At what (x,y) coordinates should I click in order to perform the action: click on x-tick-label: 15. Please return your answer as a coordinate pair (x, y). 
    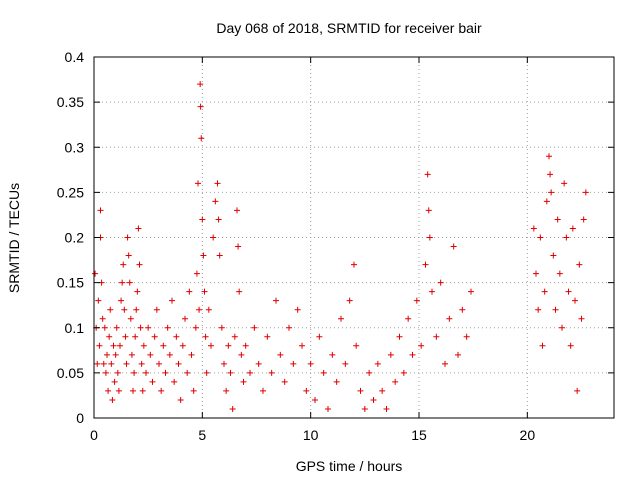
    Looking at the image, I should click on (419, 435).